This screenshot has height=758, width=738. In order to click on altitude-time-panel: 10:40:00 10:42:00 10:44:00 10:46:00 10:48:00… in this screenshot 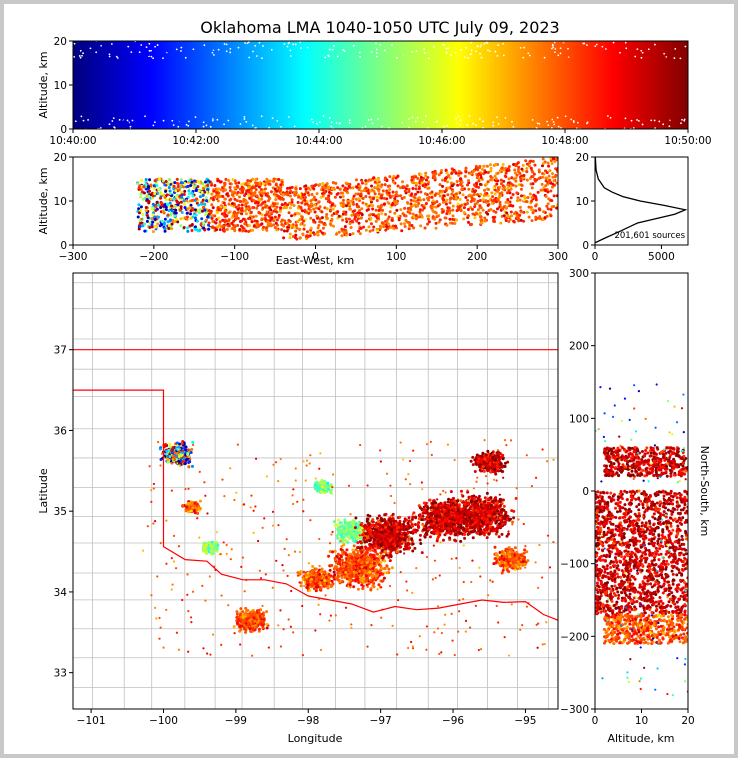, I will do `click(374, 91)`.